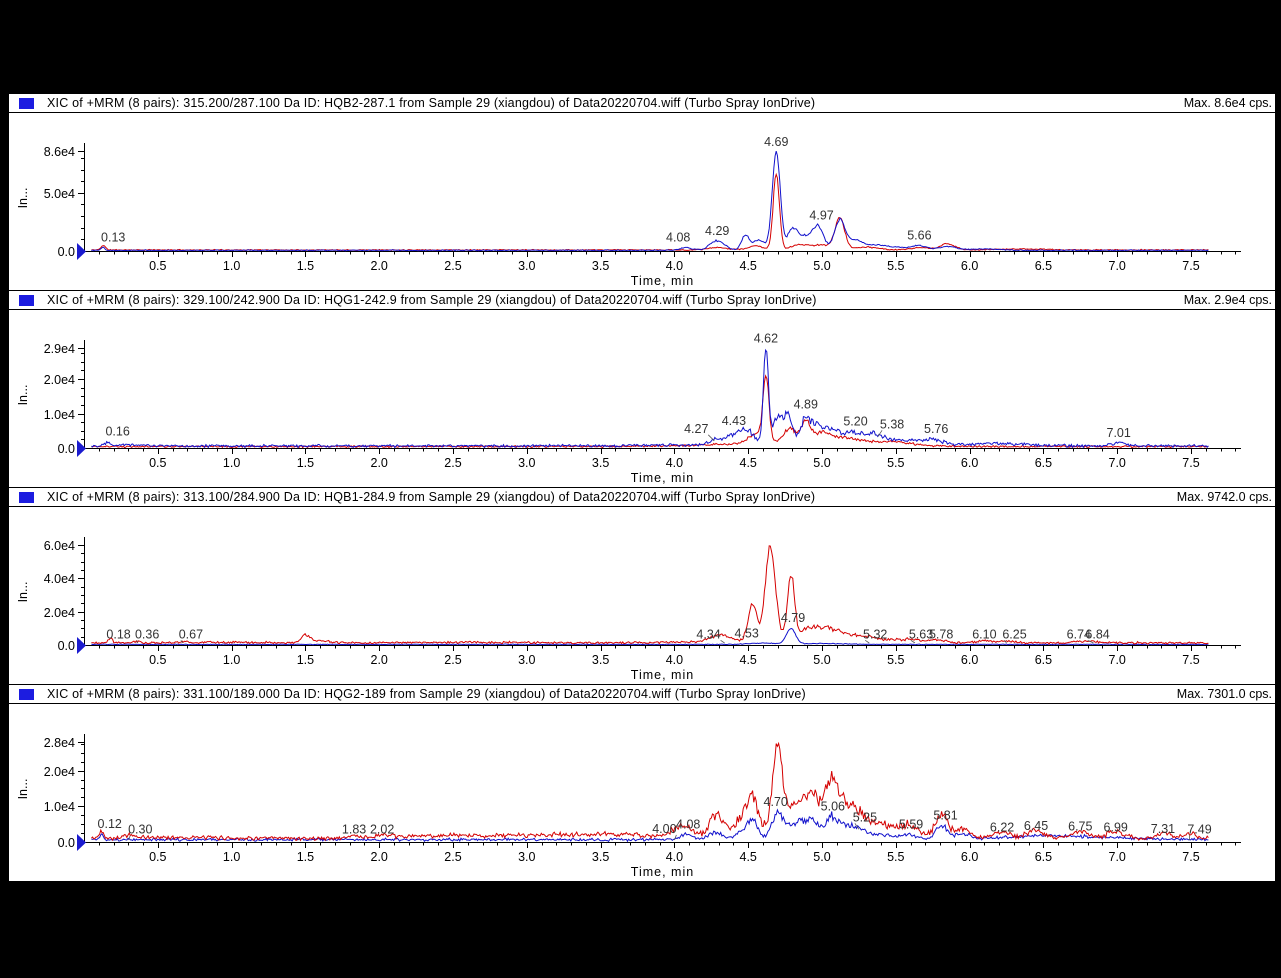 The image size is (1281, 978). What do you see at coordinates (936, 429) in the screenshot?
I see `peak-label: 5.76` at bounding box center [936, 429].